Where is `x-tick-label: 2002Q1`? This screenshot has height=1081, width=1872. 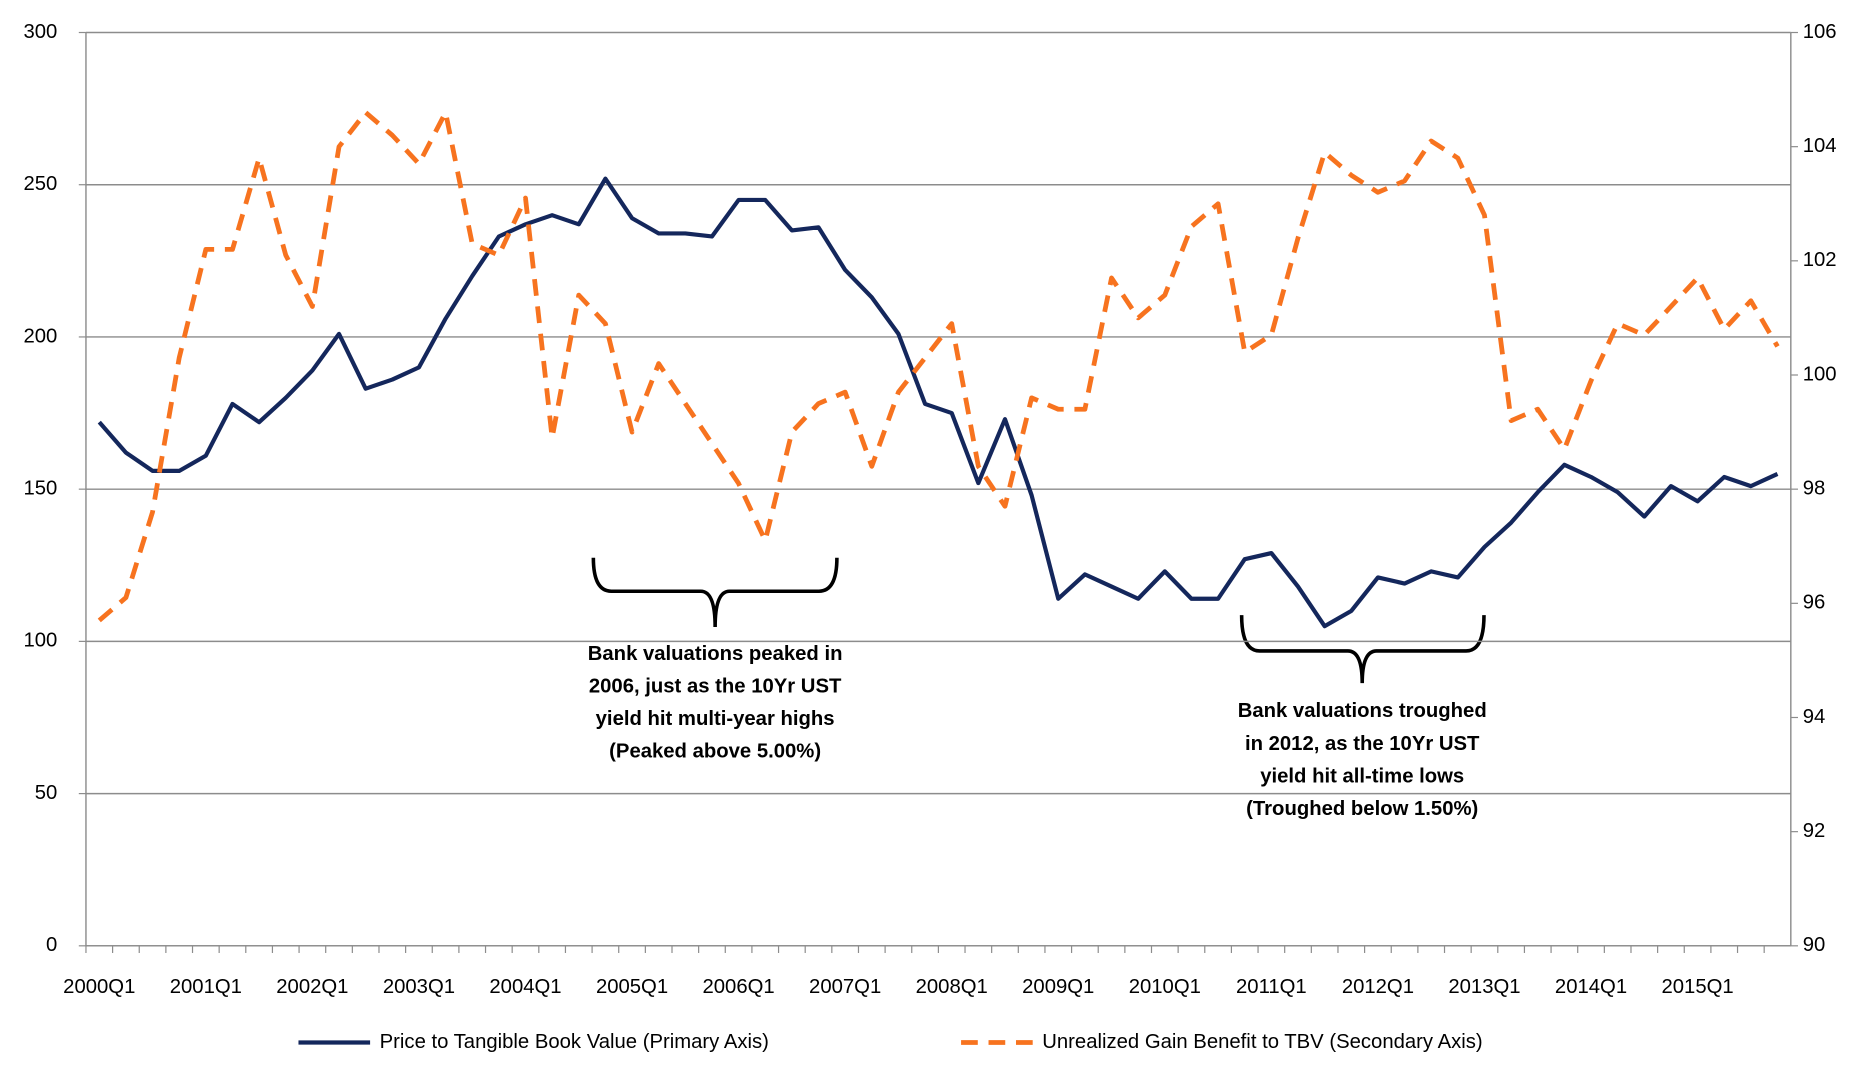 x-tick-label: 2002Q1 is located at coordinates (312, 987).